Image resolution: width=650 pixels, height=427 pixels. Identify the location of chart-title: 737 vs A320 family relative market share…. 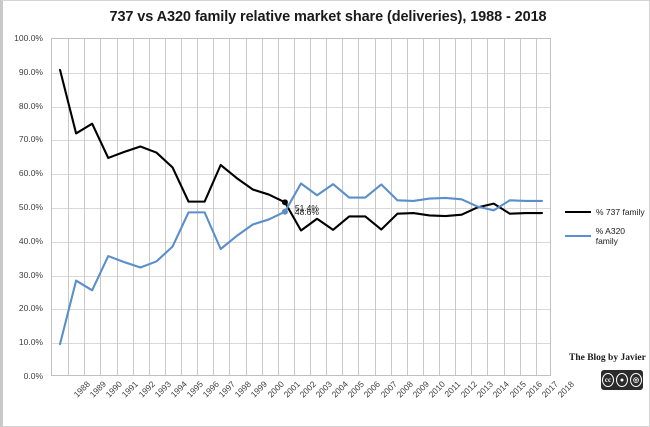
(328, 17).